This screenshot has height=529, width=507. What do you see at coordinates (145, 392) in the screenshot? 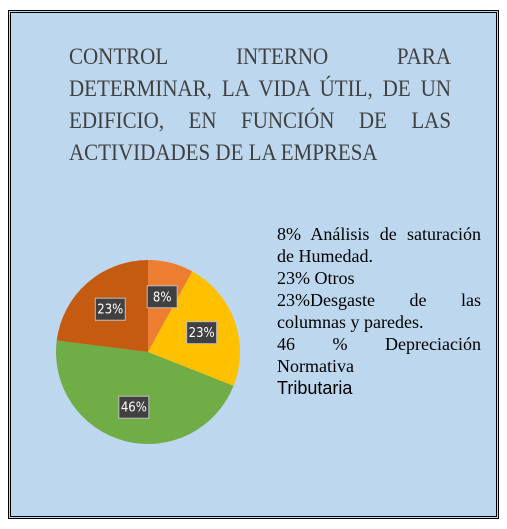
I see `pie-slice` at bounding box center [145, 392].